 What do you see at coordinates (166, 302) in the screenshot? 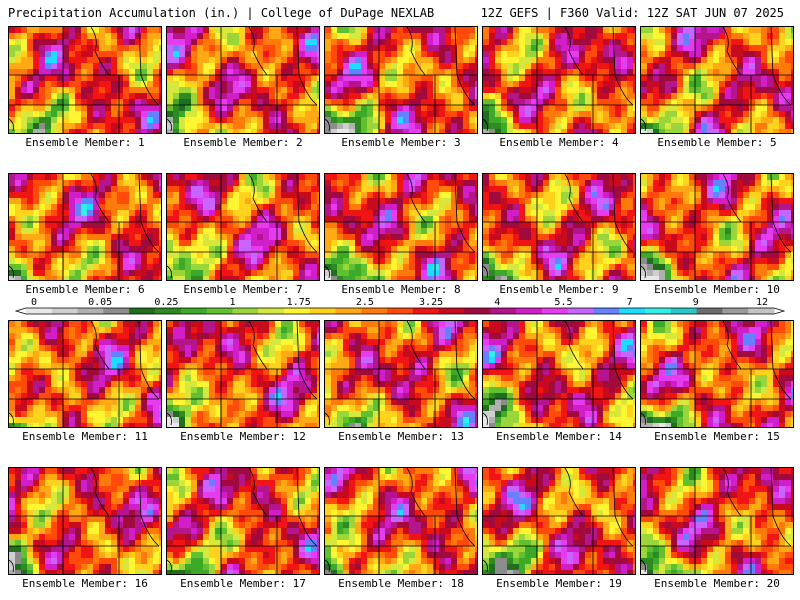
I see `colorbar-tick-label: 0.25` at bounding box center [166, 302].